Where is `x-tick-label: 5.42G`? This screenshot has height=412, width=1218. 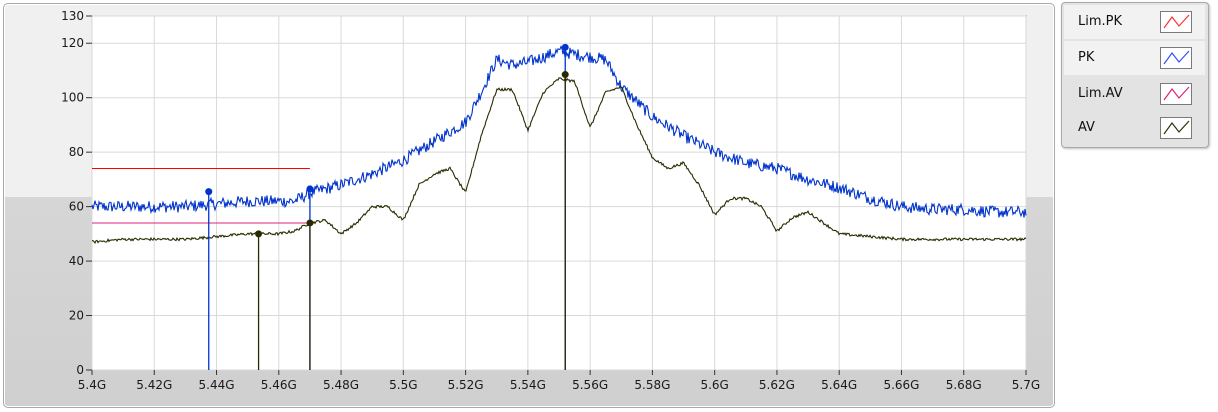 x-tick-label: 5.42G is located at coordinates (154, 385).